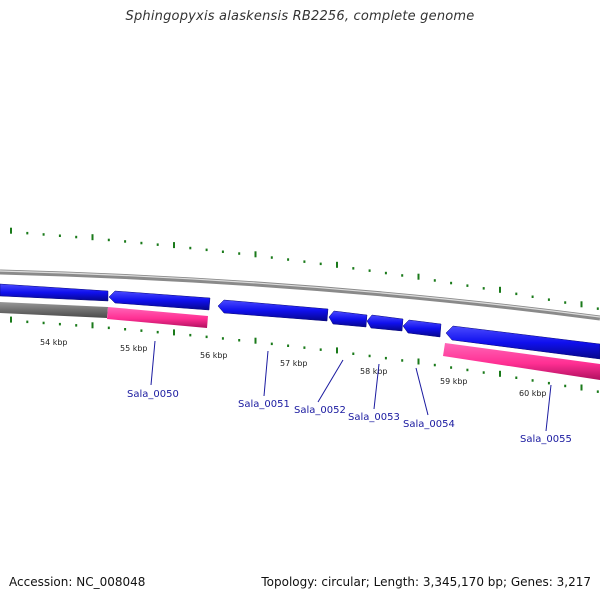 Image resolution: width=600 pixels, height=600 pixels. I want to click on kbp-label: 56 kbp, so click(214, 355).